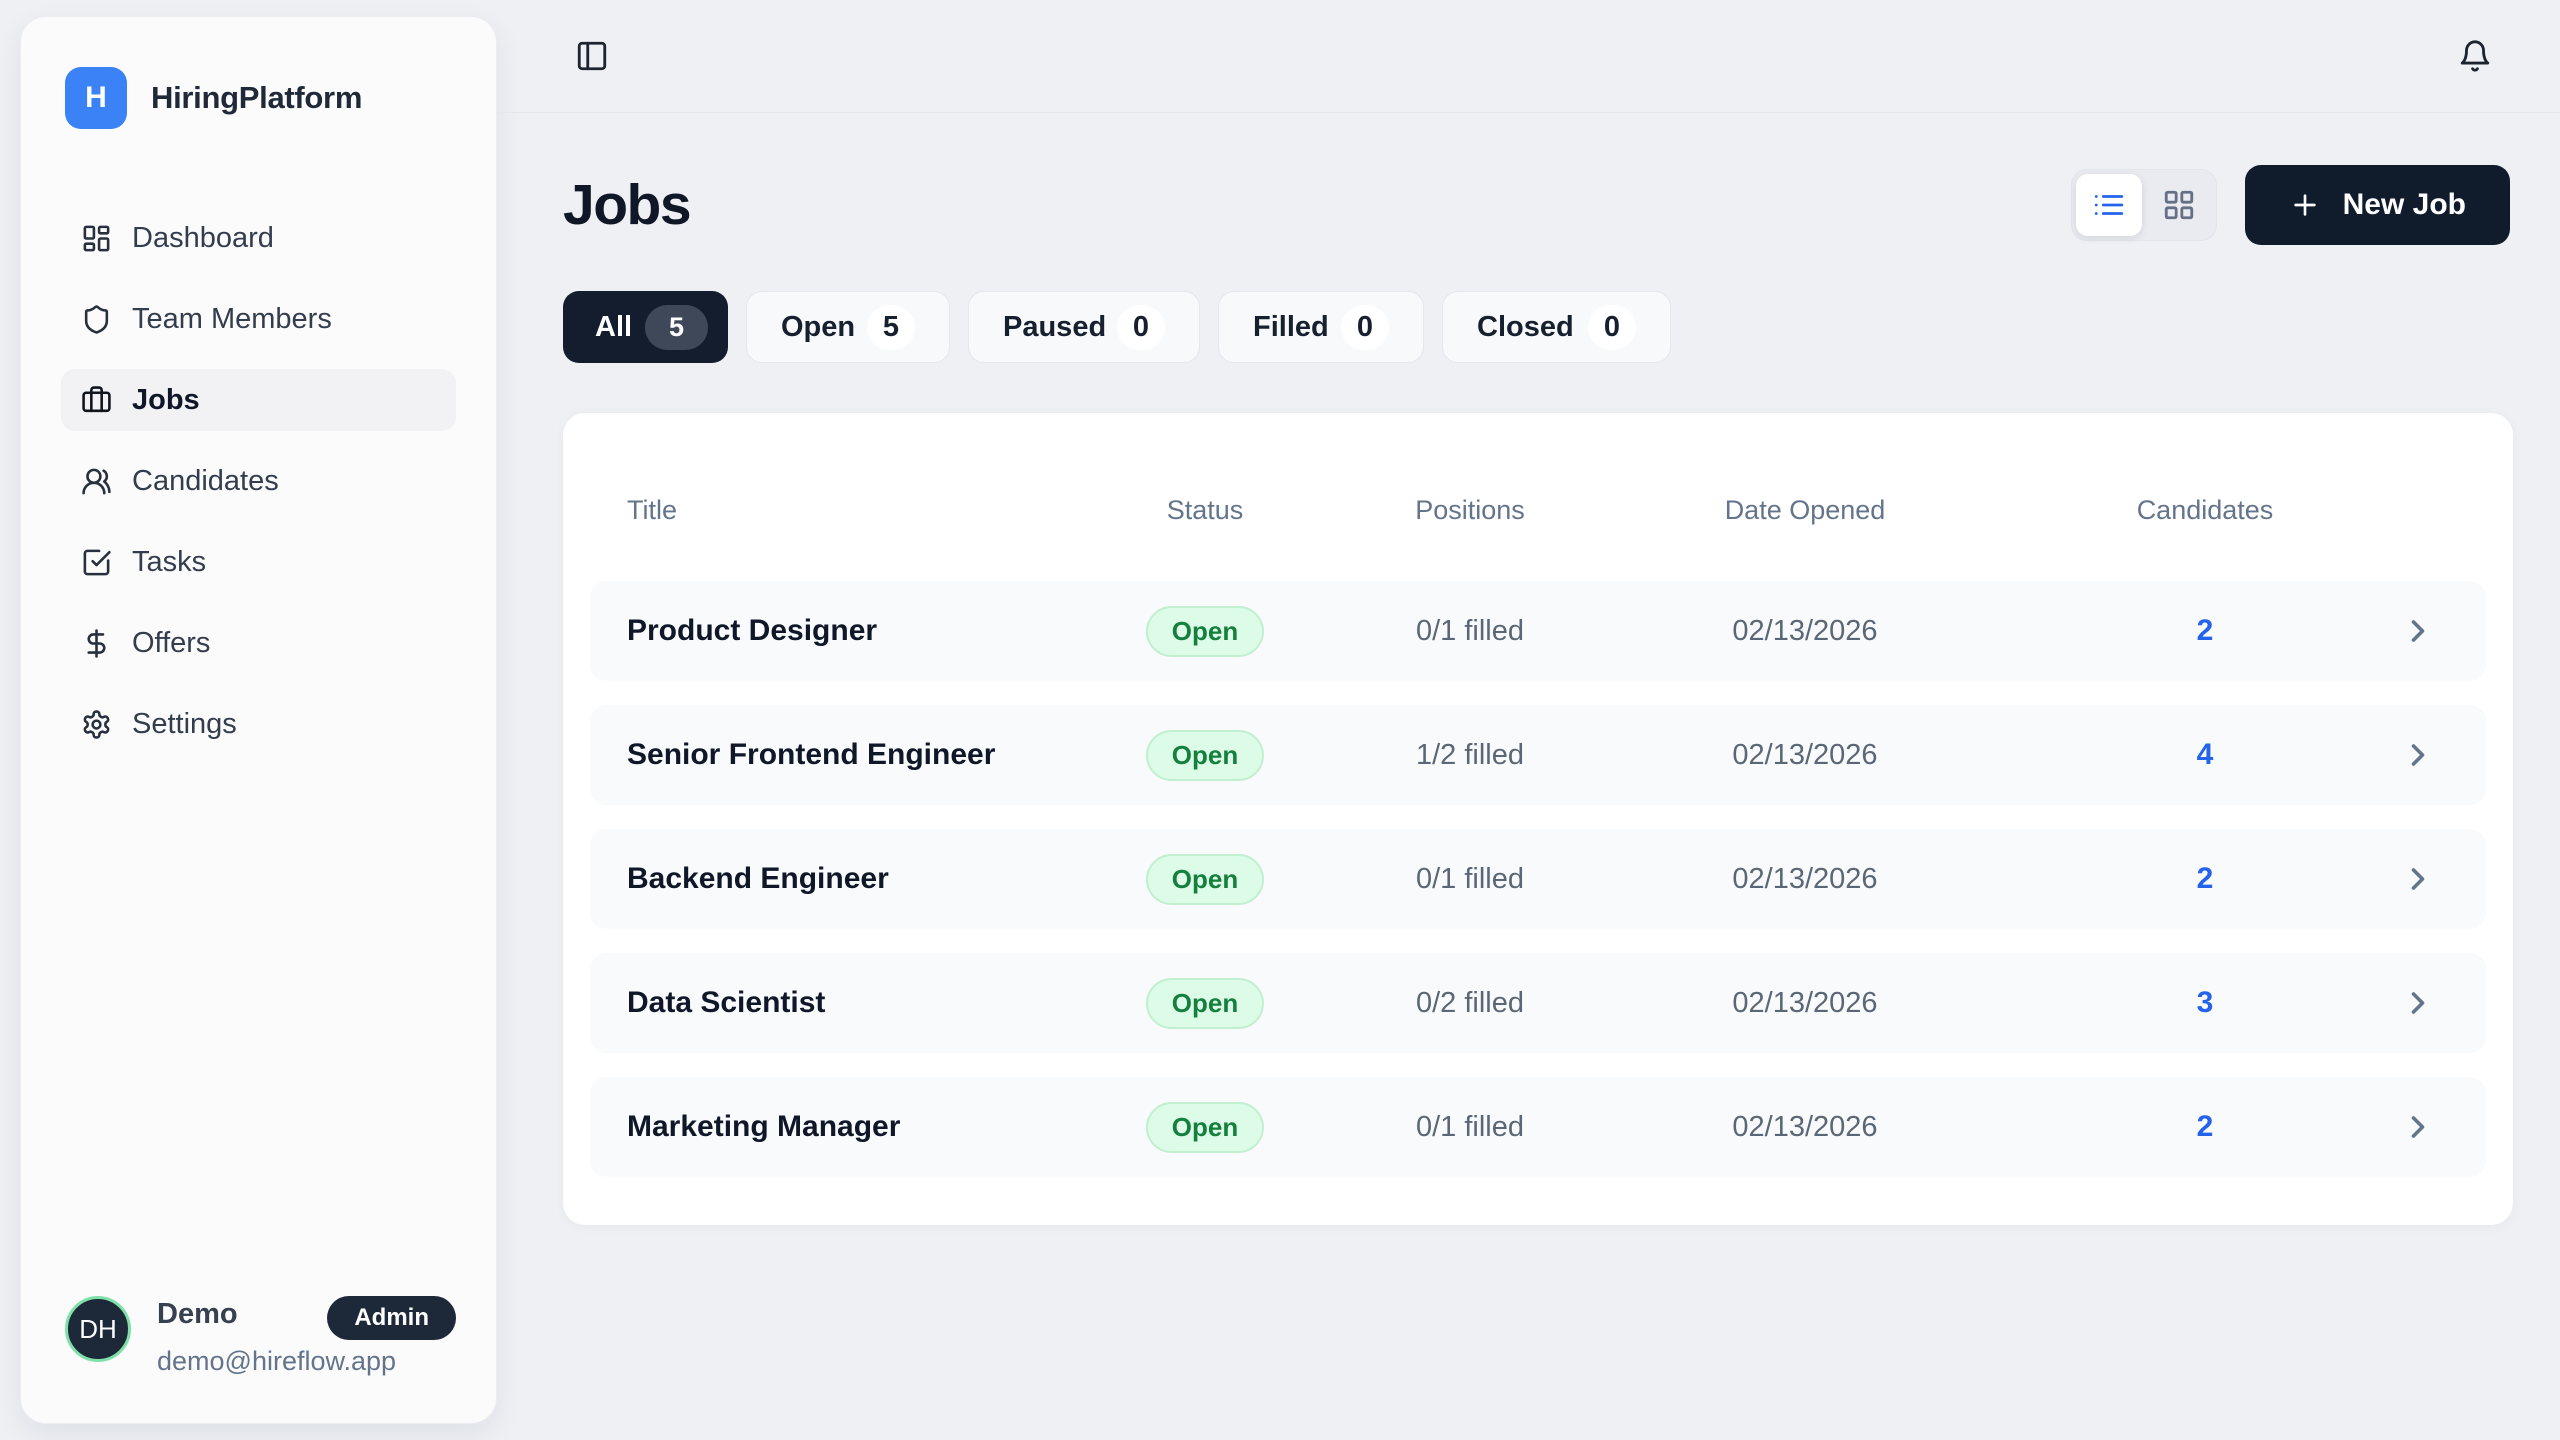  What do you see at coordinates (2179, 205) in the screenshot?
I see `grid-view-button` at bounding box center [2179, 205].